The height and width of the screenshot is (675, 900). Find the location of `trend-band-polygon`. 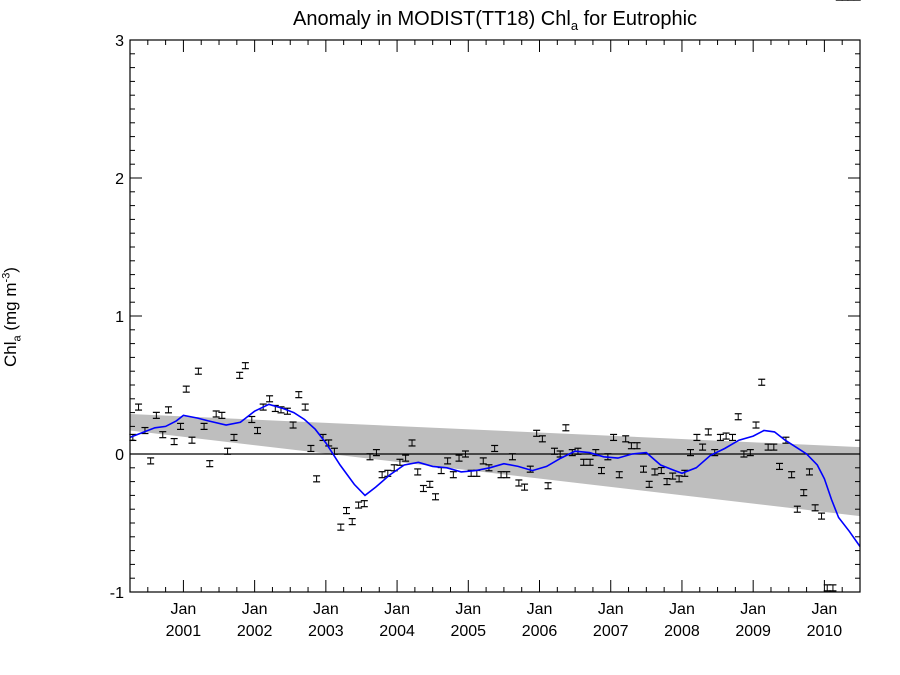

trend-band-polygon is located at coordinates (495, 465).